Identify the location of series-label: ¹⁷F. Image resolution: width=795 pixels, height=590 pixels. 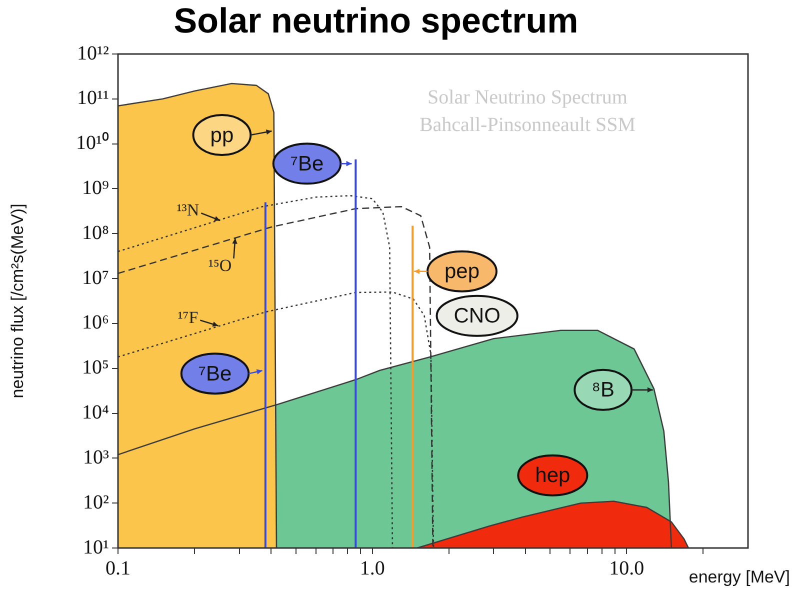
(188, 317).